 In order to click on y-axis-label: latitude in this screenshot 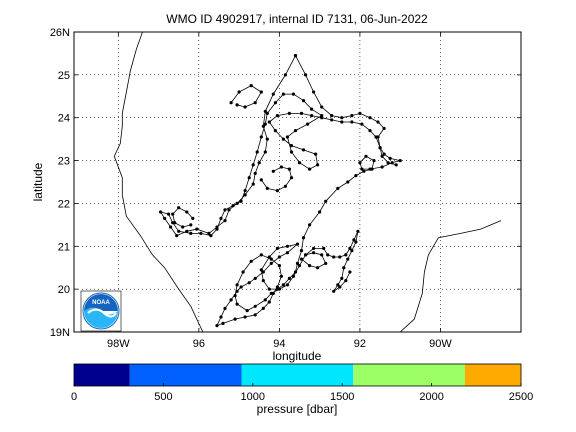, I will do `click(38, 181)`.